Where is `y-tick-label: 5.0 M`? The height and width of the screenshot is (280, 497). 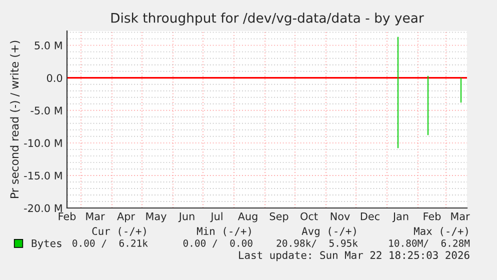 y-tick-label: 5.0 M is located at coordinates (48, 46).